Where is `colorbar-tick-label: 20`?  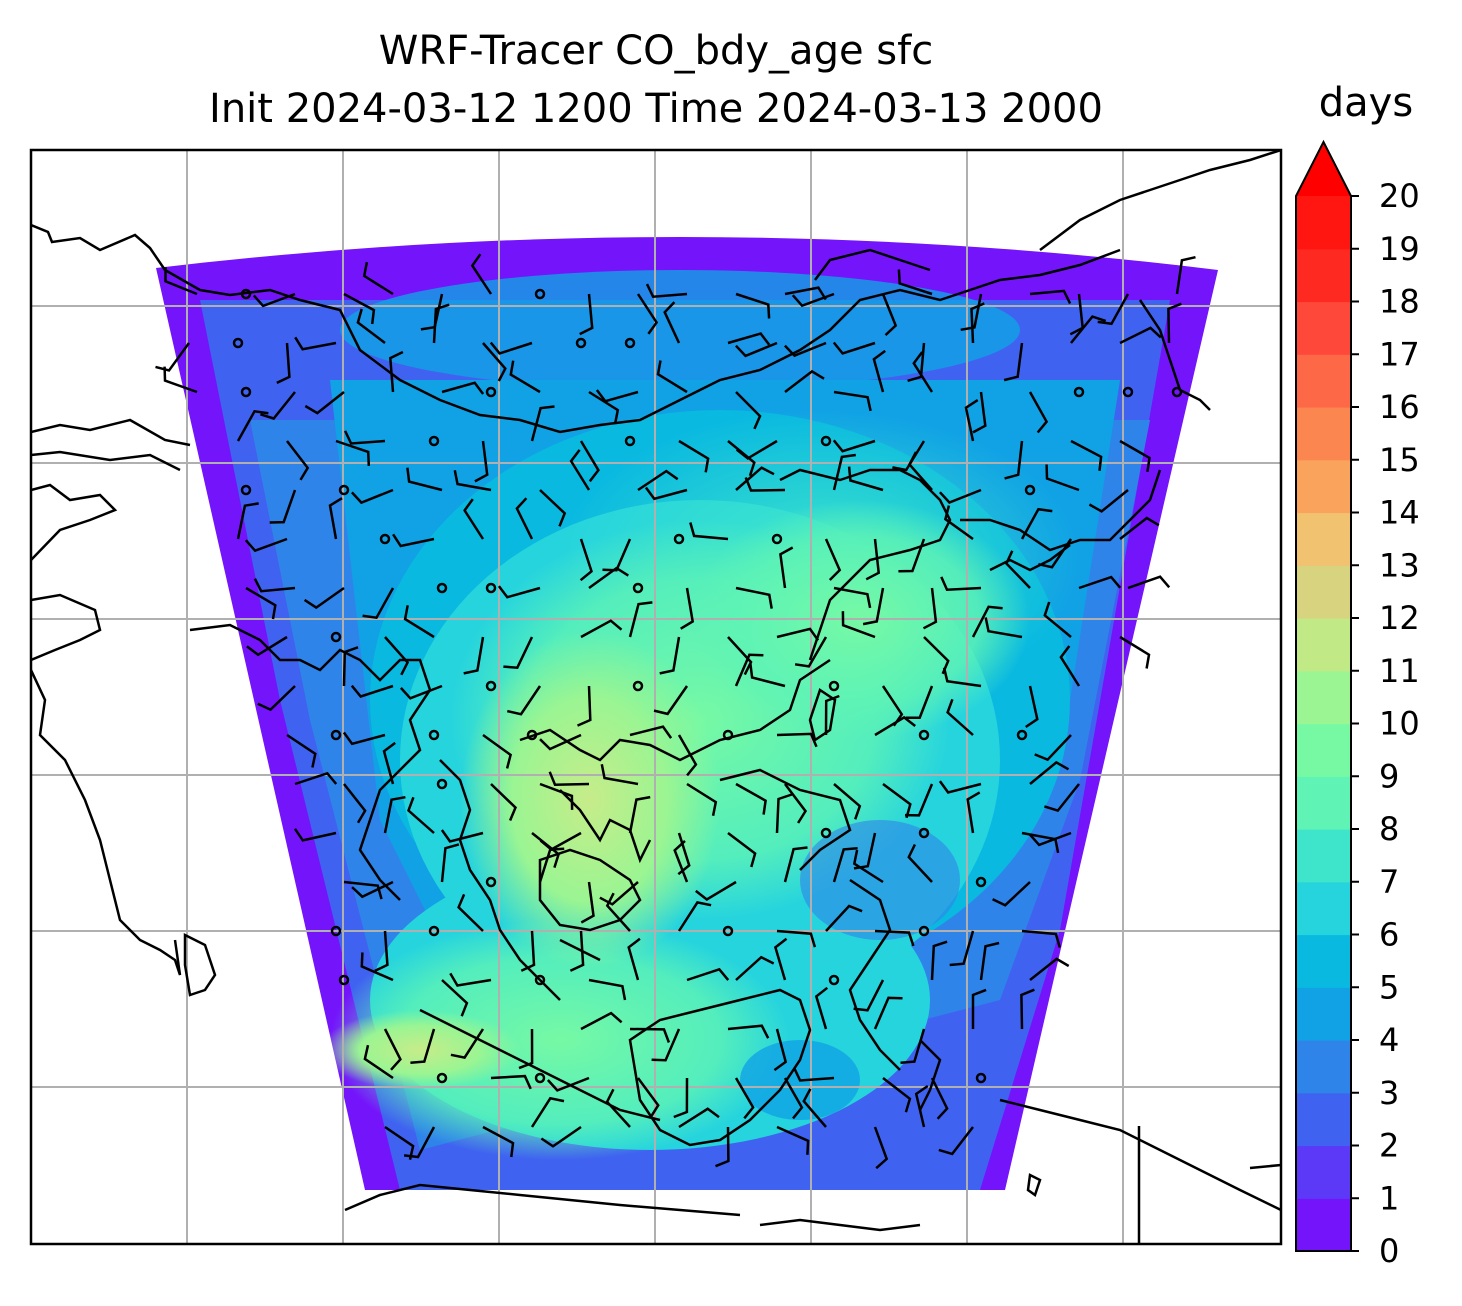
colorbar-tick-label: 20 is located at coordinates (1399, 196).